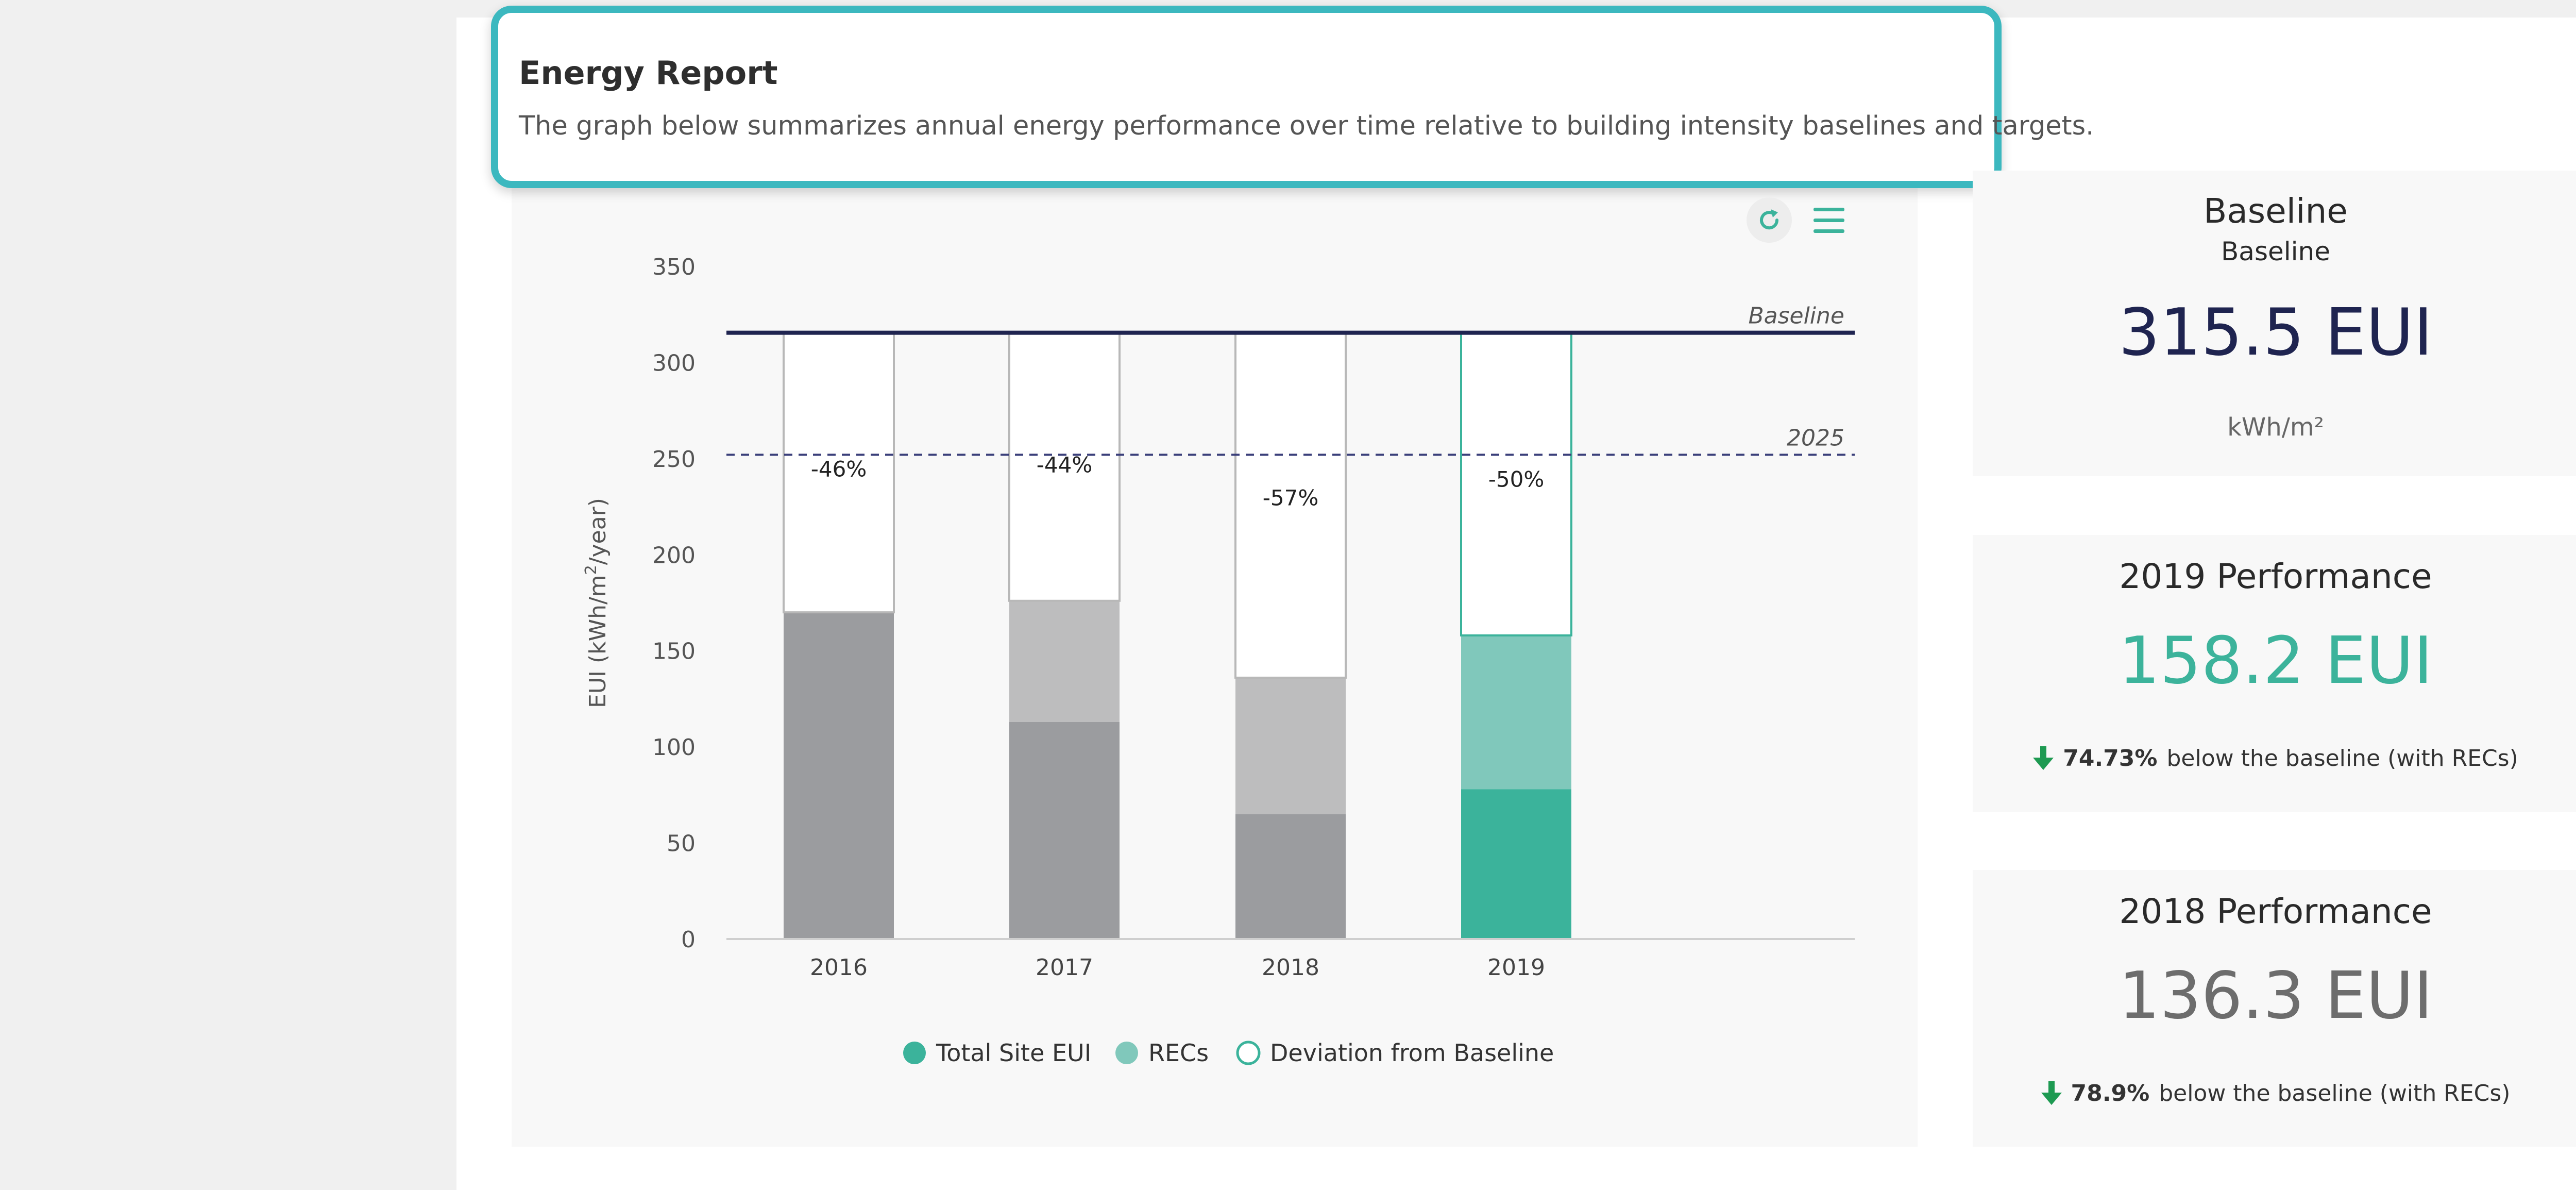 This screenshot has width=2576, height=1190. What do you see at coordinates (2110, 758) in the screenshot?
I see `performance-2019-percent: 74.73%` at bounding box center [2110, 758].